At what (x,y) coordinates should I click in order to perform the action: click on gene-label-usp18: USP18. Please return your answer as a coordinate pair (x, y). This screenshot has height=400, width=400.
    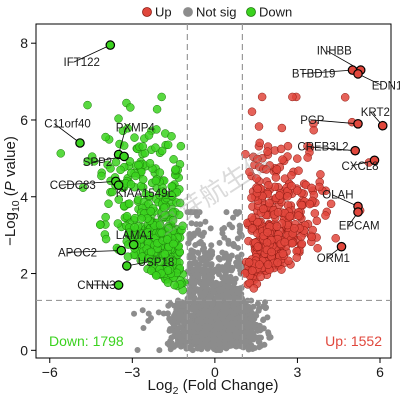
    Looking at the image, I should click on (156, 263).